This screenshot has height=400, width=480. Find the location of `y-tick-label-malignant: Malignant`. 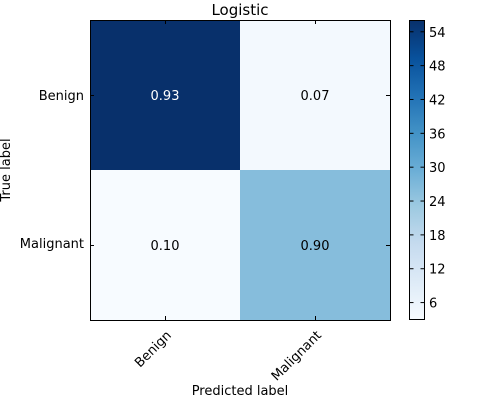

y-tick-label-malignant: Malignant is located at coordinates (52, 244).